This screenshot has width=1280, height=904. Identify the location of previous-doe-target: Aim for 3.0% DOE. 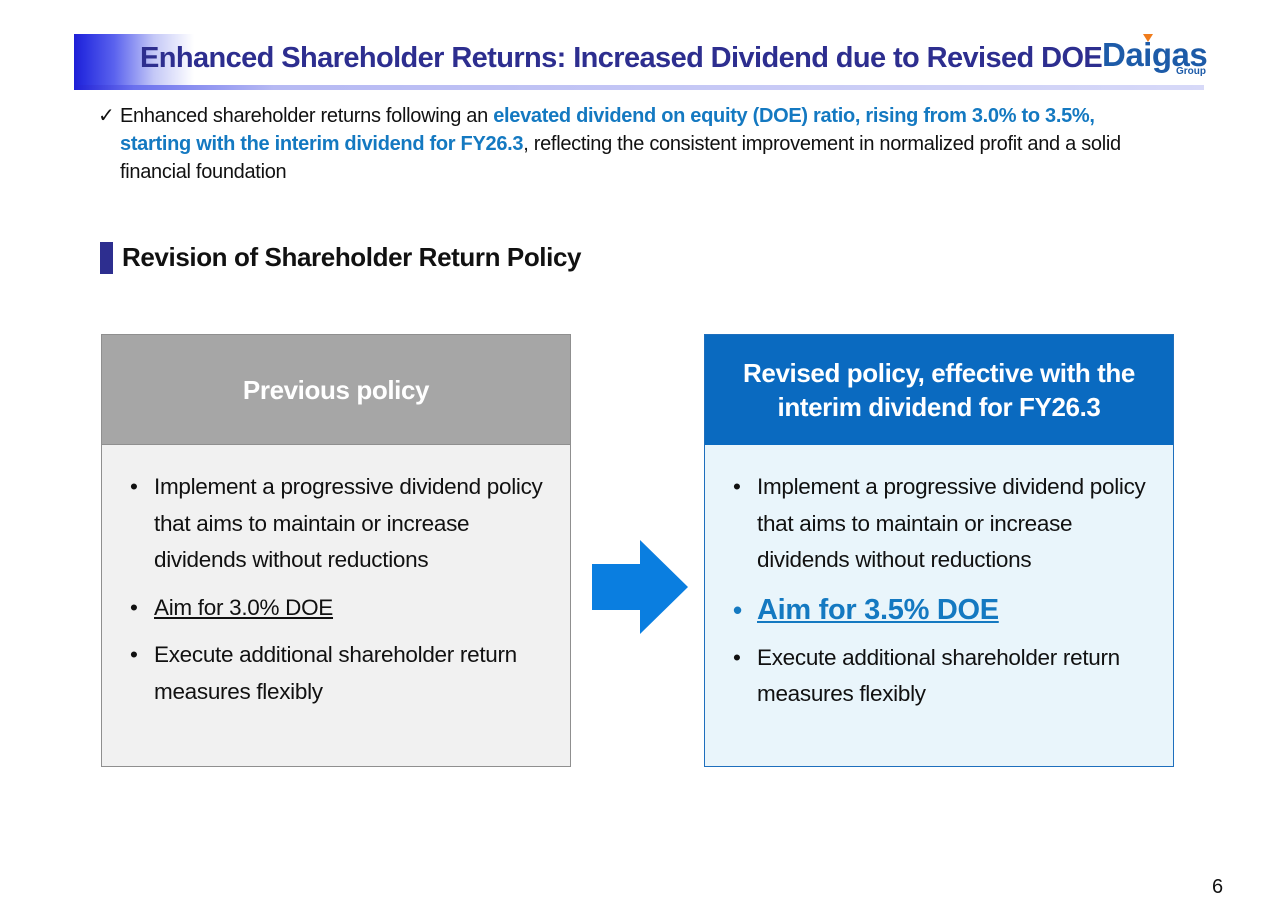
(244, 607).